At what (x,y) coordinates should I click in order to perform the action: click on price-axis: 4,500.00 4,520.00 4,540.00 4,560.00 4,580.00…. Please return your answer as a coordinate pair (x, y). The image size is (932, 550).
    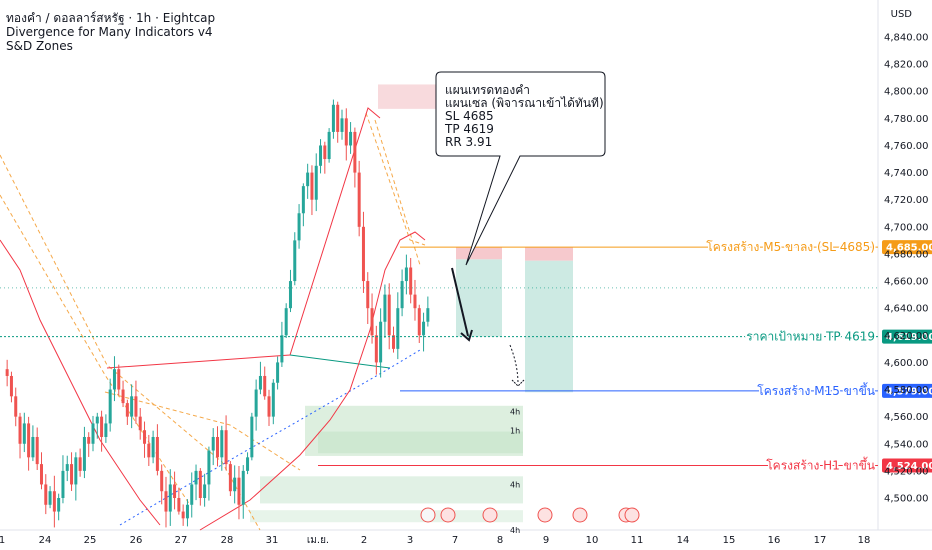
    Looking at the image, I should click on (906, 269).